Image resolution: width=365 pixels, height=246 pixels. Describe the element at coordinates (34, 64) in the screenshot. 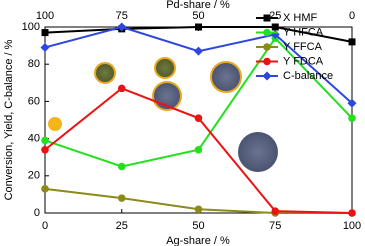

I see `y-tick-label: 80` at that location.